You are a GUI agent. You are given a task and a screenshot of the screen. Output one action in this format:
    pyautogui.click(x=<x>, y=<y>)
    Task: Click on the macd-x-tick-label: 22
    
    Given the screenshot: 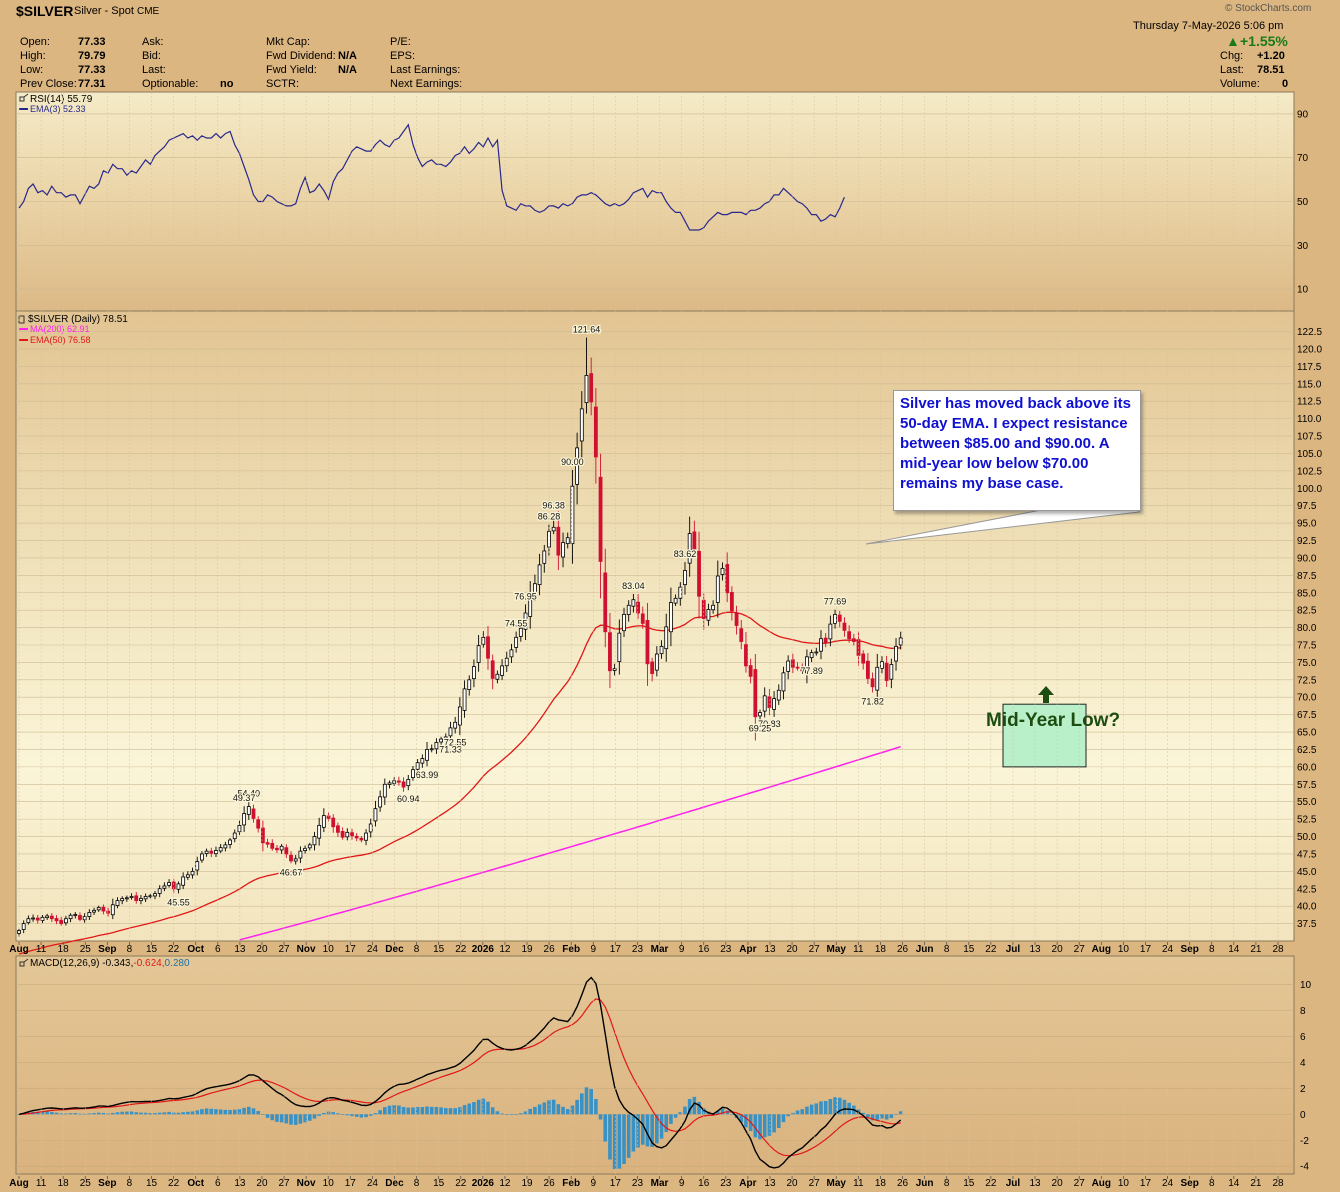 What is the action you would take?
    pyautogui.click(x=461, y=1183)
    